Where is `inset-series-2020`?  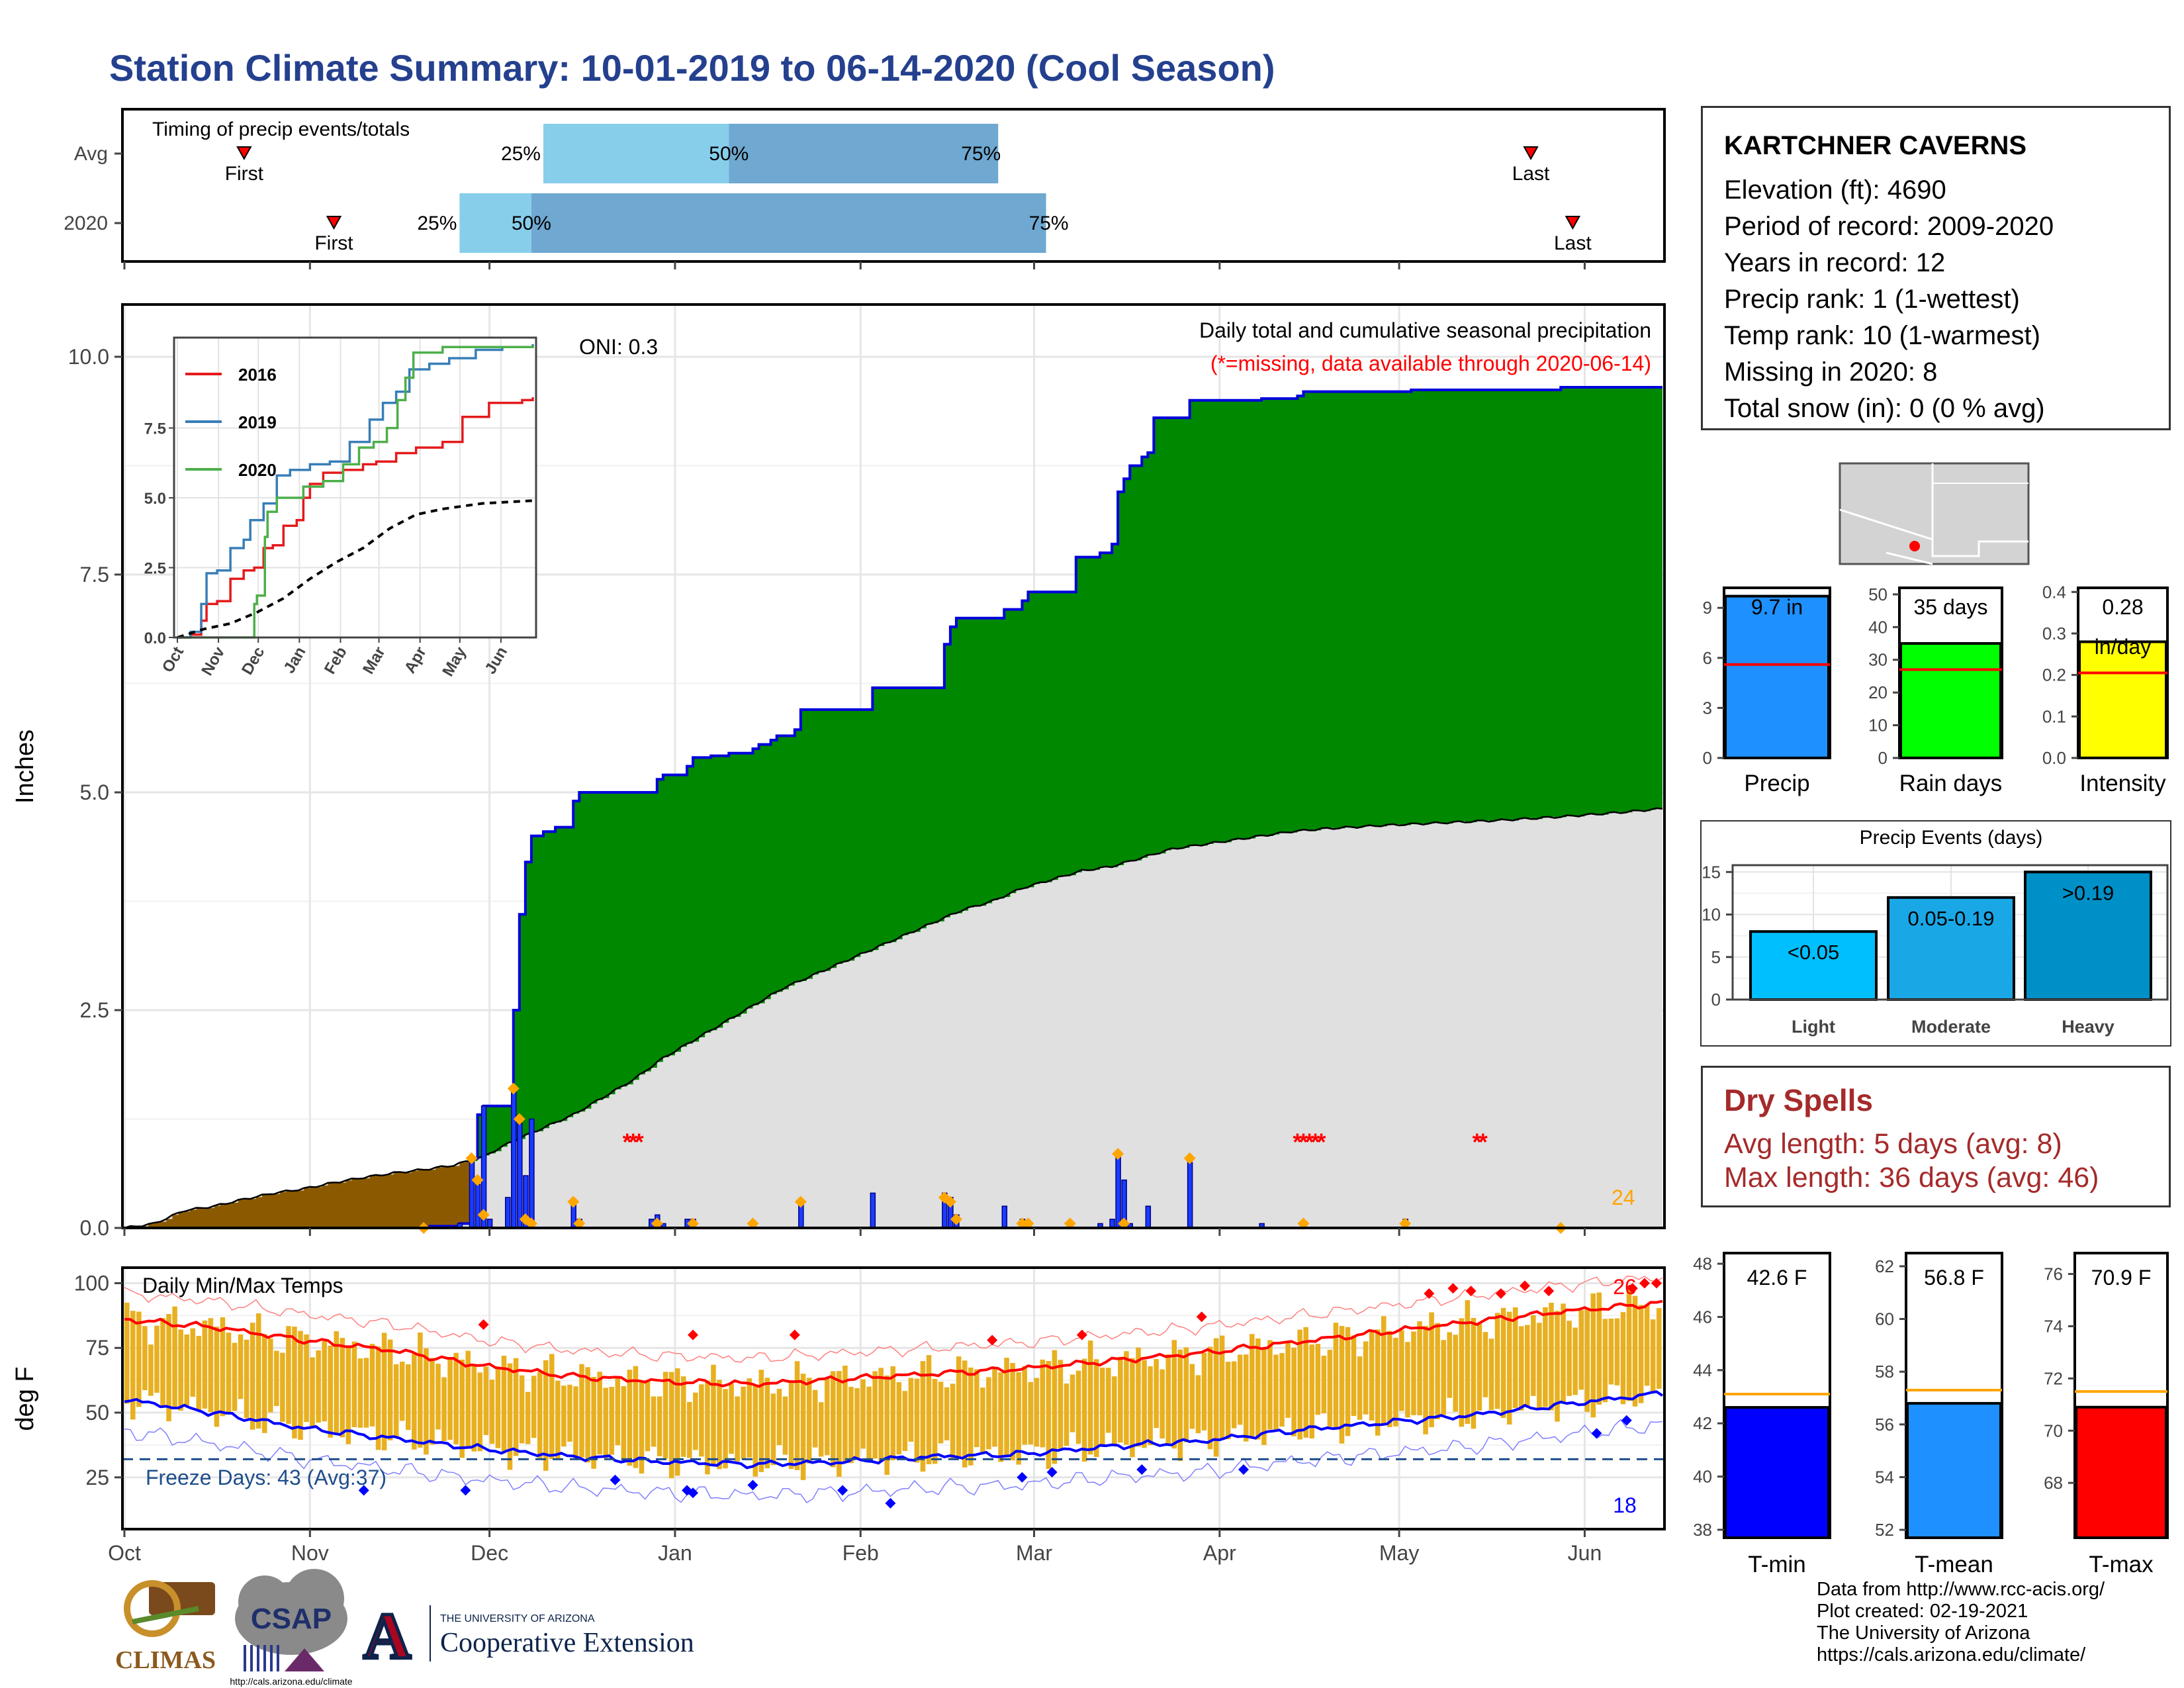 inset-series-2020 is located at coordinates (355, 492).